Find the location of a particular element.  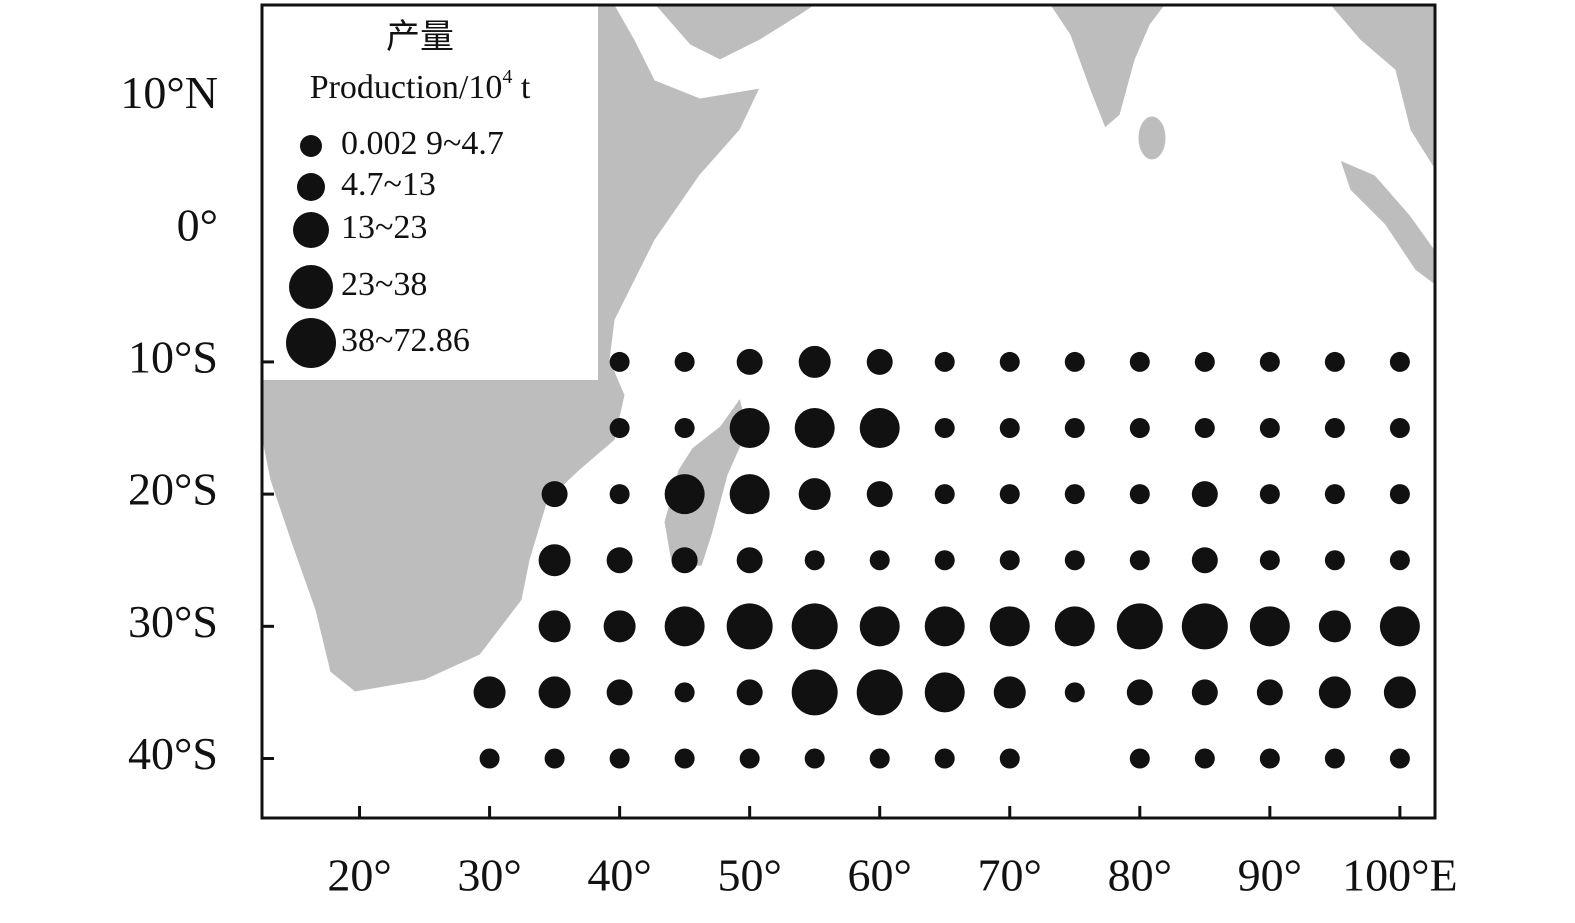

southeast-asia is located at coordinates (1382, 88).